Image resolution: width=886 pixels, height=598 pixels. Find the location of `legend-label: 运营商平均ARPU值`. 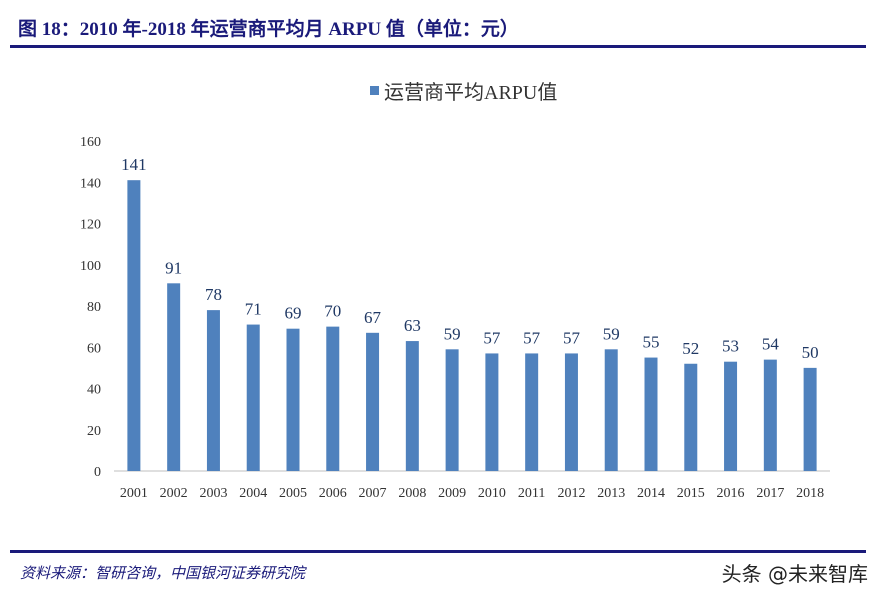

legend-label: 运营商平均ARPU值 is located at coordinates (470, 92).